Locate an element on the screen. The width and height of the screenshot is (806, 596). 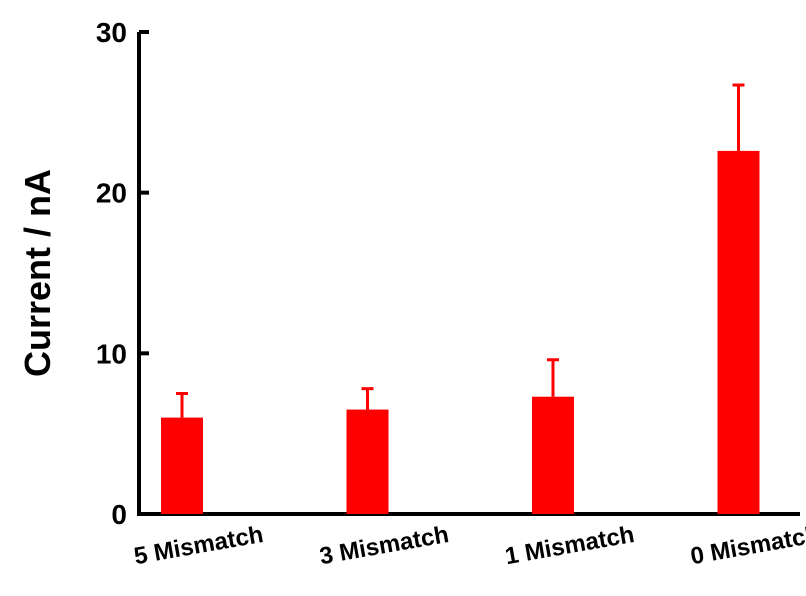
y-tick-label: 20 is located at coordinates (111, 193).